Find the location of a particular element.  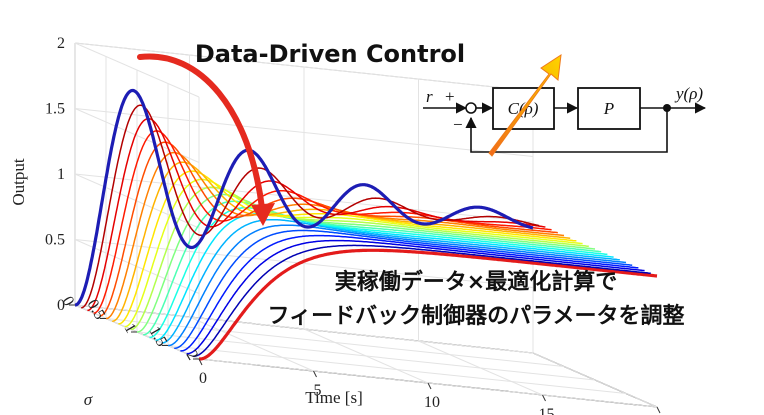

headline: Data-Driven Control is located at coordinates (330, 54).